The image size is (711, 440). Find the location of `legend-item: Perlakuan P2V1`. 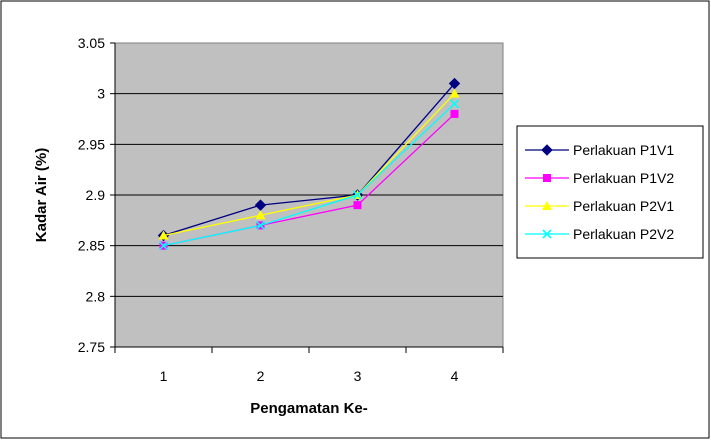

legend-item: Perlakuan P2V1 is located at coordinates (599, 206).